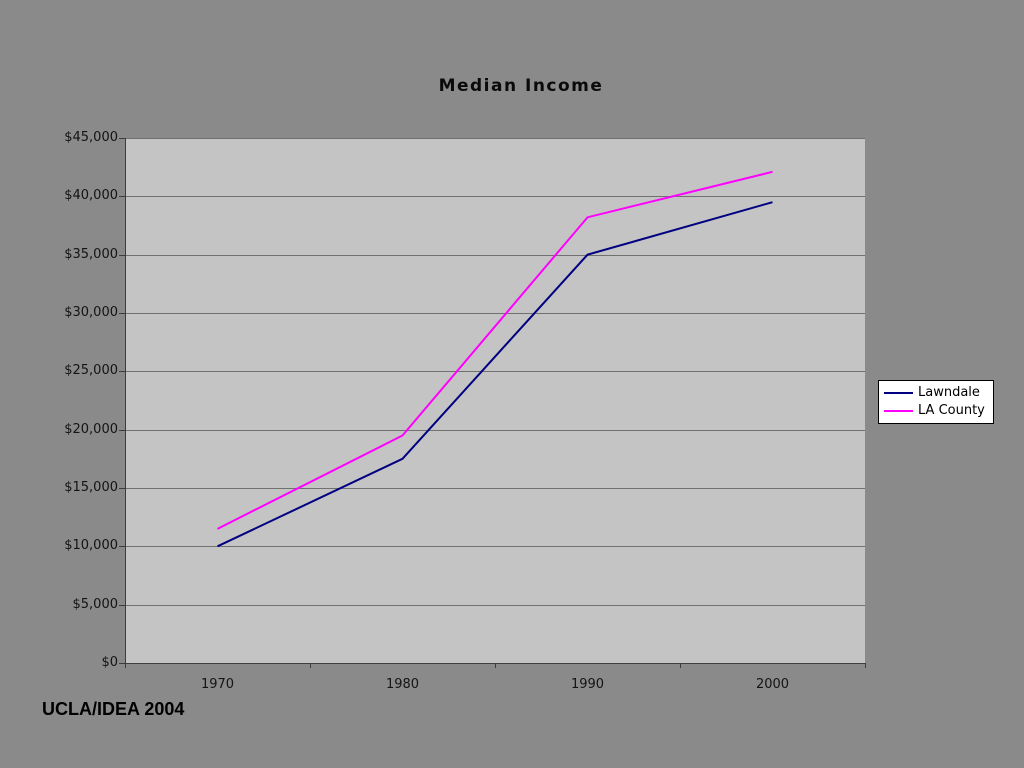  Describe the element at coordinates (91, 254) in the screenshot. I see `y-tick-label: $35,000` at that location.